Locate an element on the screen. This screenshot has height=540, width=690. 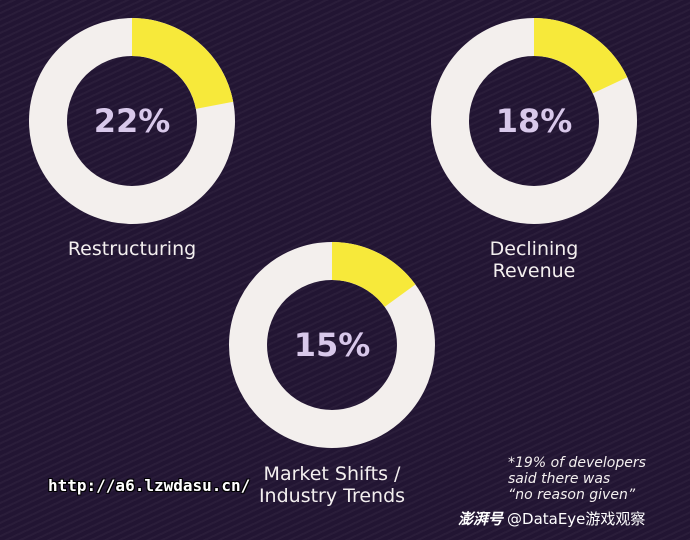
category-label-restructuring: Restructuring is located at coordinates (132, 249).